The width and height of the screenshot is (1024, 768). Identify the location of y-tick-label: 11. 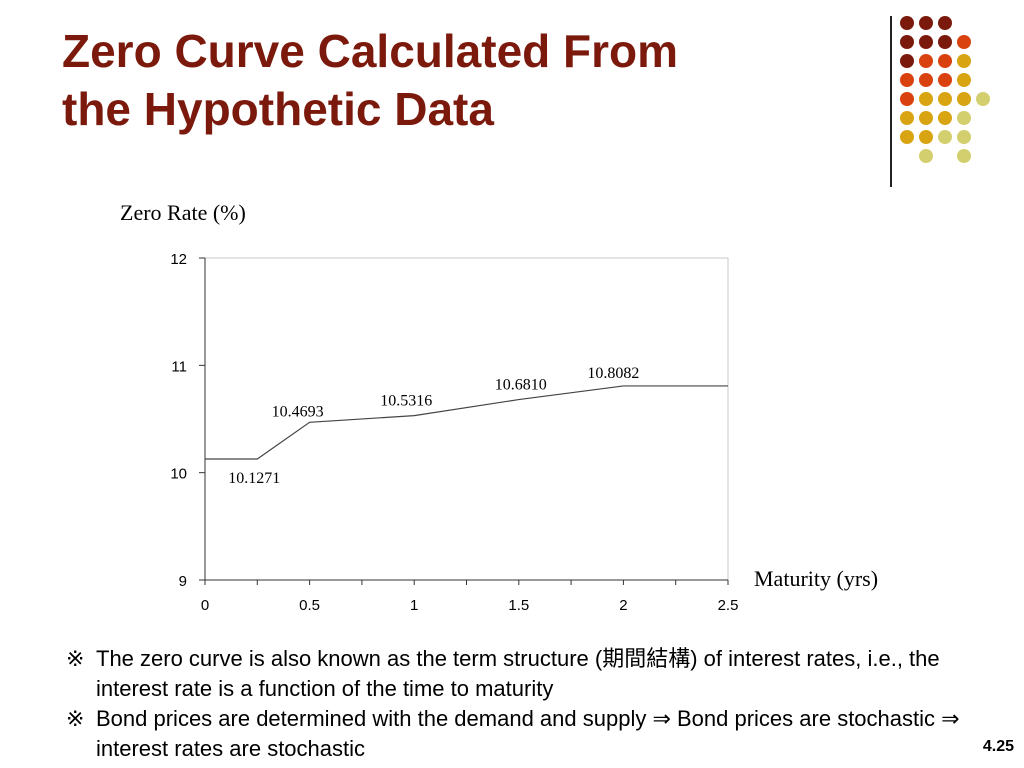
(179, 366).